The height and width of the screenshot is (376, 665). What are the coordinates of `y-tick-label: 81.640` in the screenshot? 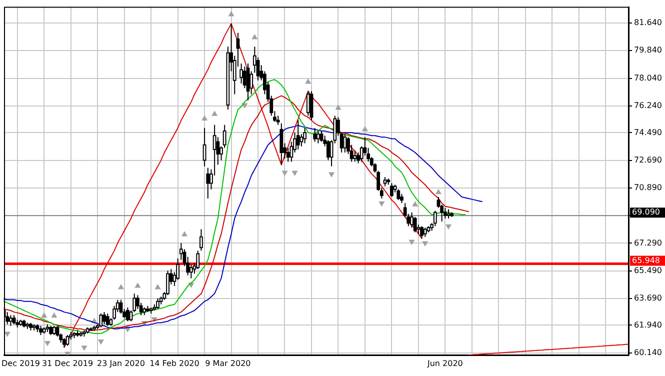 It's located at (648, 23).